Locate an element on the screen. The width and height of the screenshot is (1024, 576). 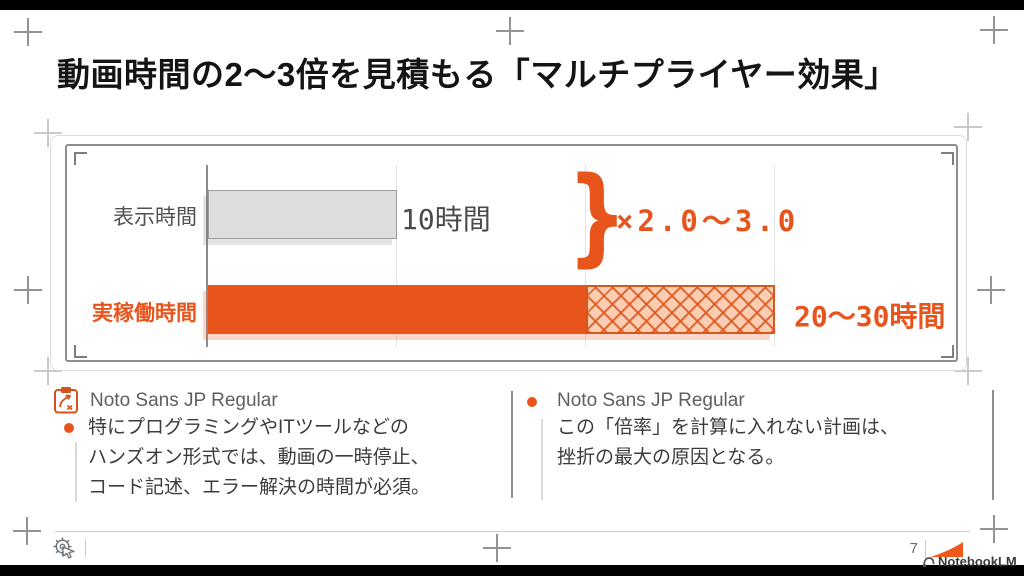
bar-actual-hatched is located at coordinates (680, 309).